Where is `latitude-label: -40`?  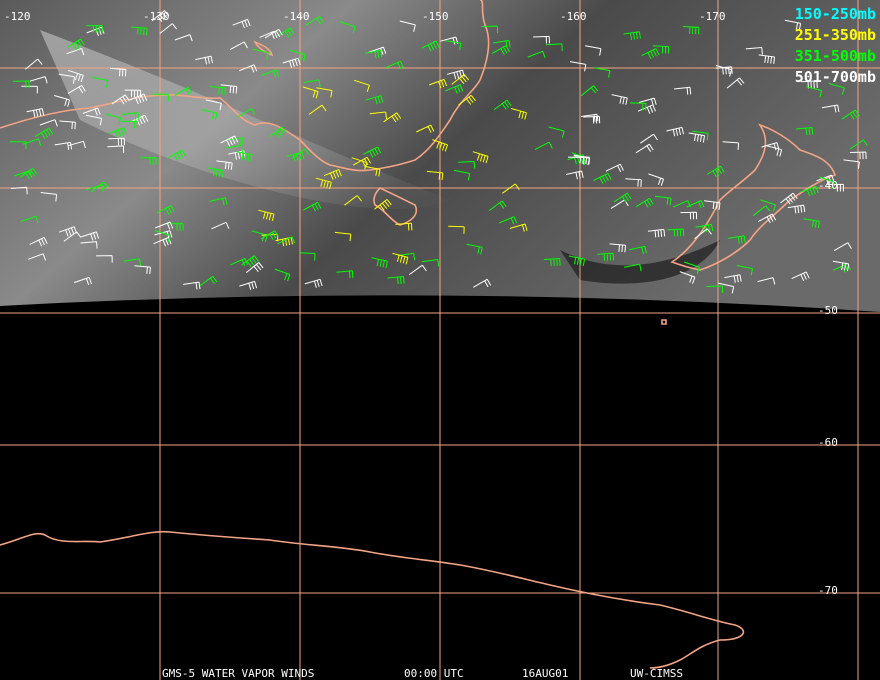
latitude-label: -40 is located at coordinates (828, 185).